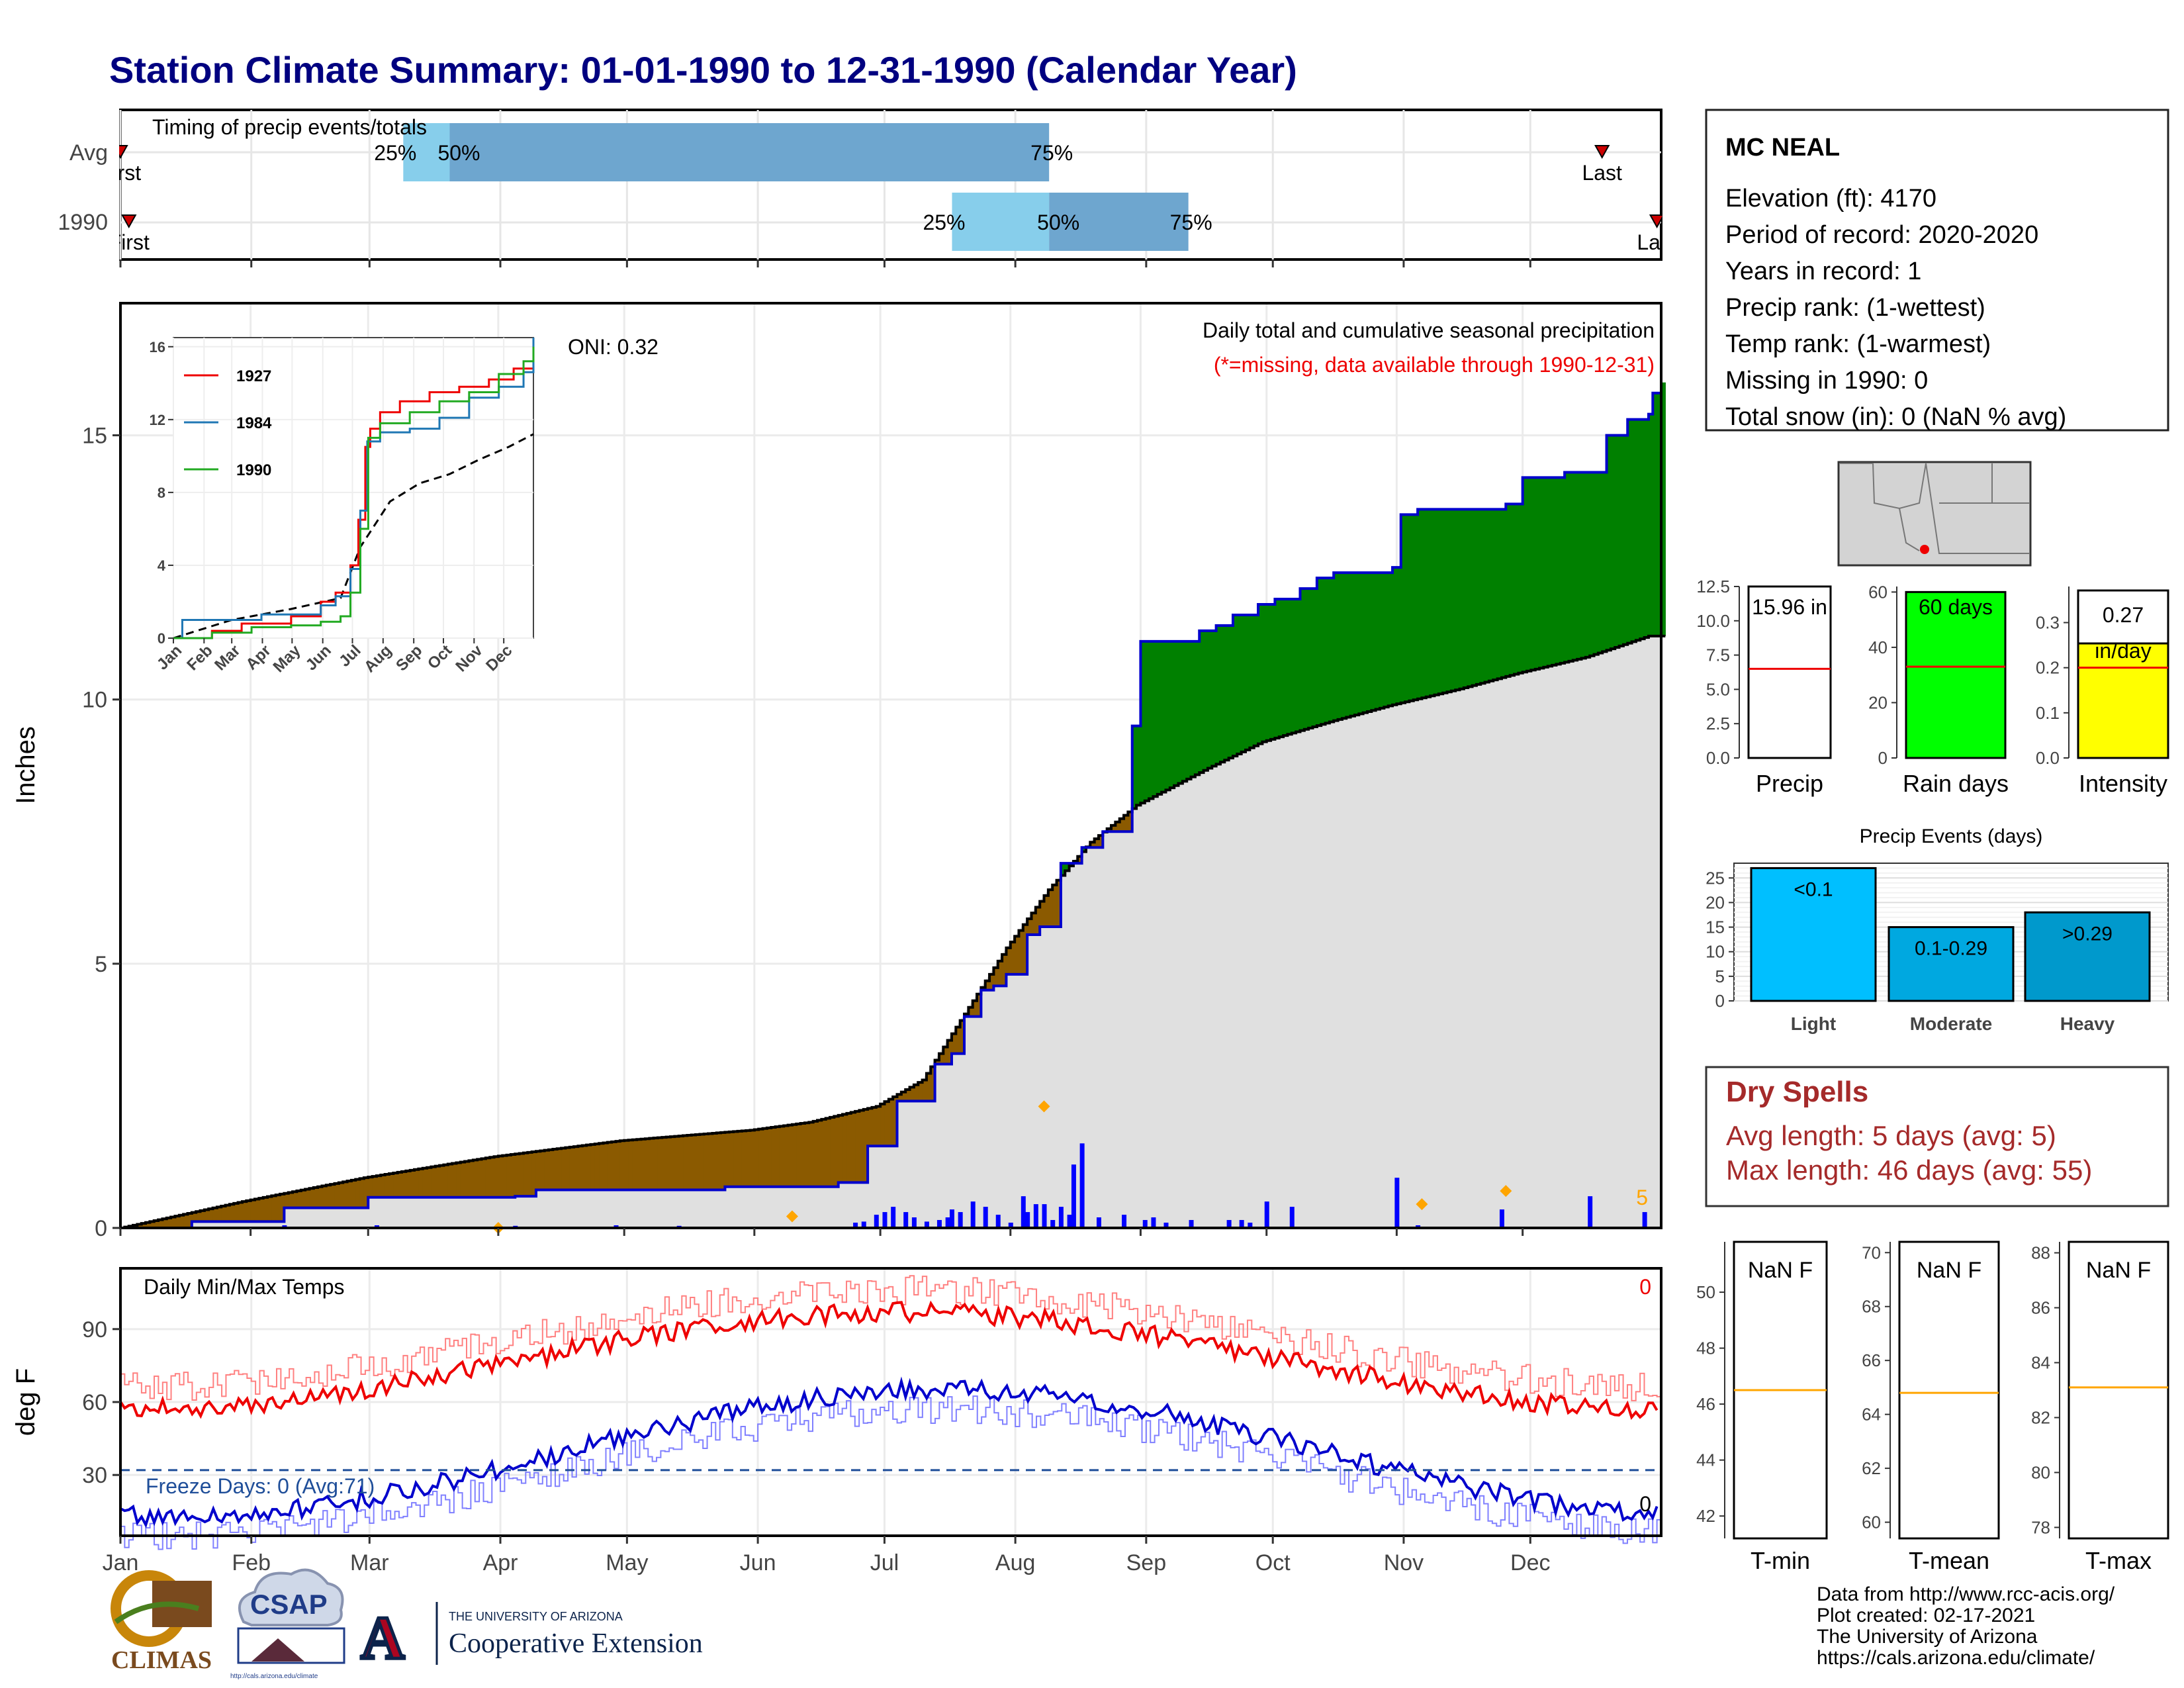 This screenshot has height=1688, width=2184. Describe the element at coordinates (101, 1228) in the screenshot. I see `precip-ytick-label: 0` at that location.